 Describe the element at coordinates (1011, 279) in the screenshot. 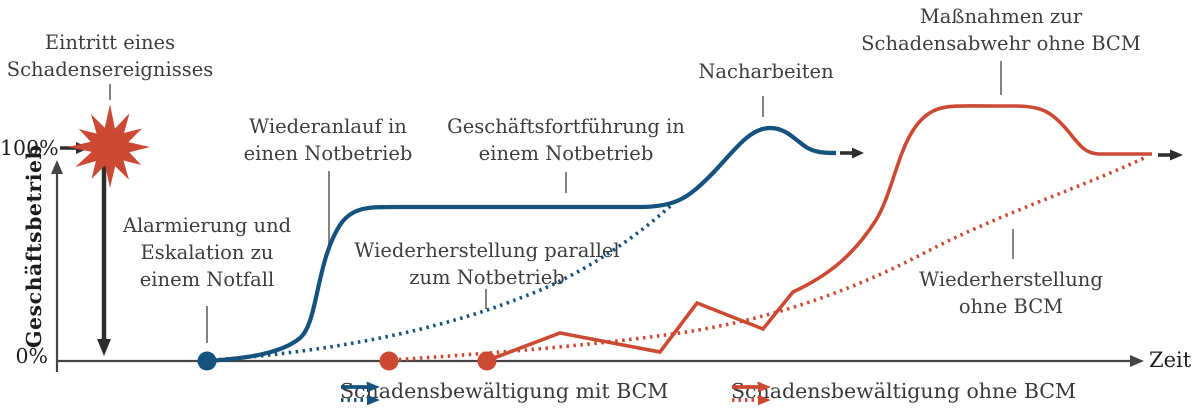

I see `annotation-line: Wiederherstellung` at that location.